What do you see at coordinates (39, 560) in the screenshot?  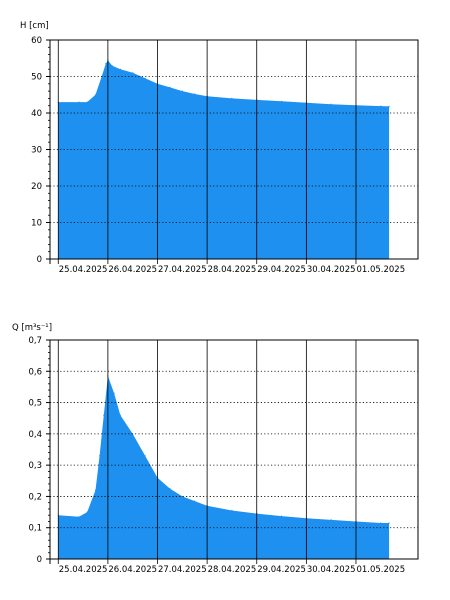 I see `q-y-tick-label: 0` at bounding box center [39, 560].